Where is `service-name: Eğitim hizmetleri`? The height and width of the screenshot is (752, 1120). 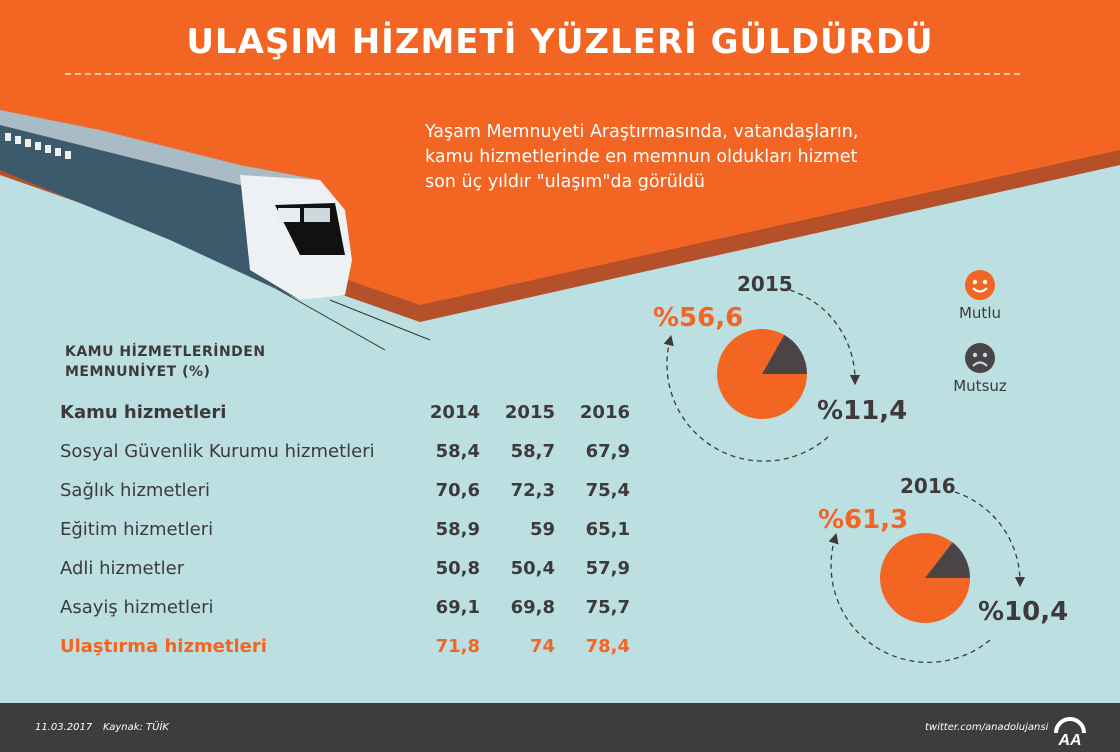 service-name: Eğitim hizmetleri is located at coordinates (137, 529).